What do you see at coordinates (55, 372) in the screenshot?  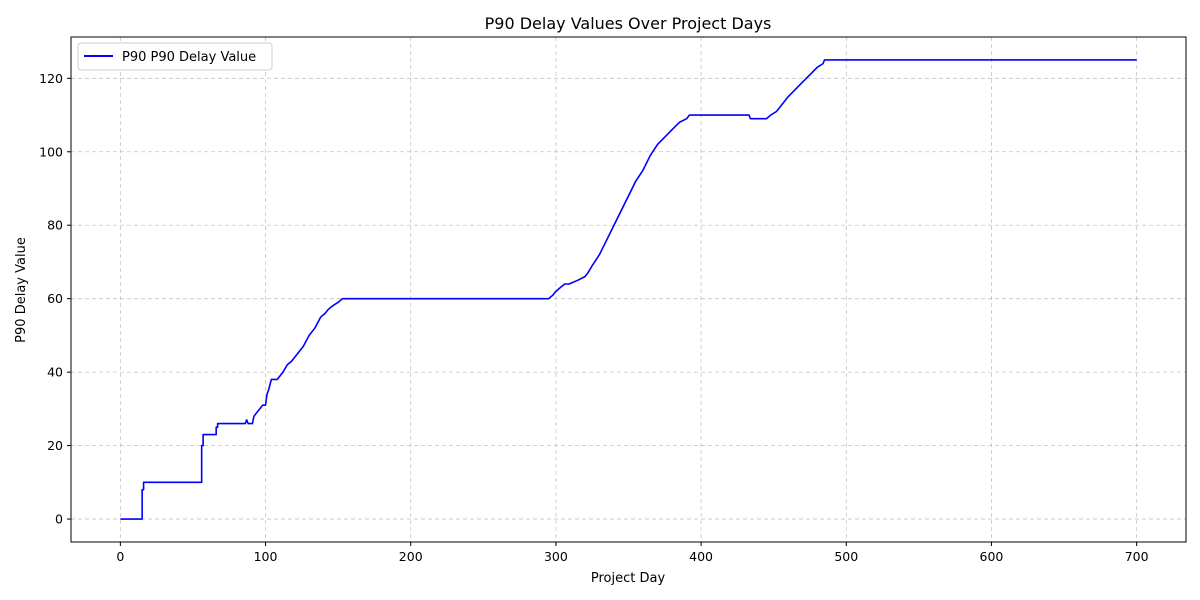 I see `y-tick-label: 40` at bounding box center [55, 372].